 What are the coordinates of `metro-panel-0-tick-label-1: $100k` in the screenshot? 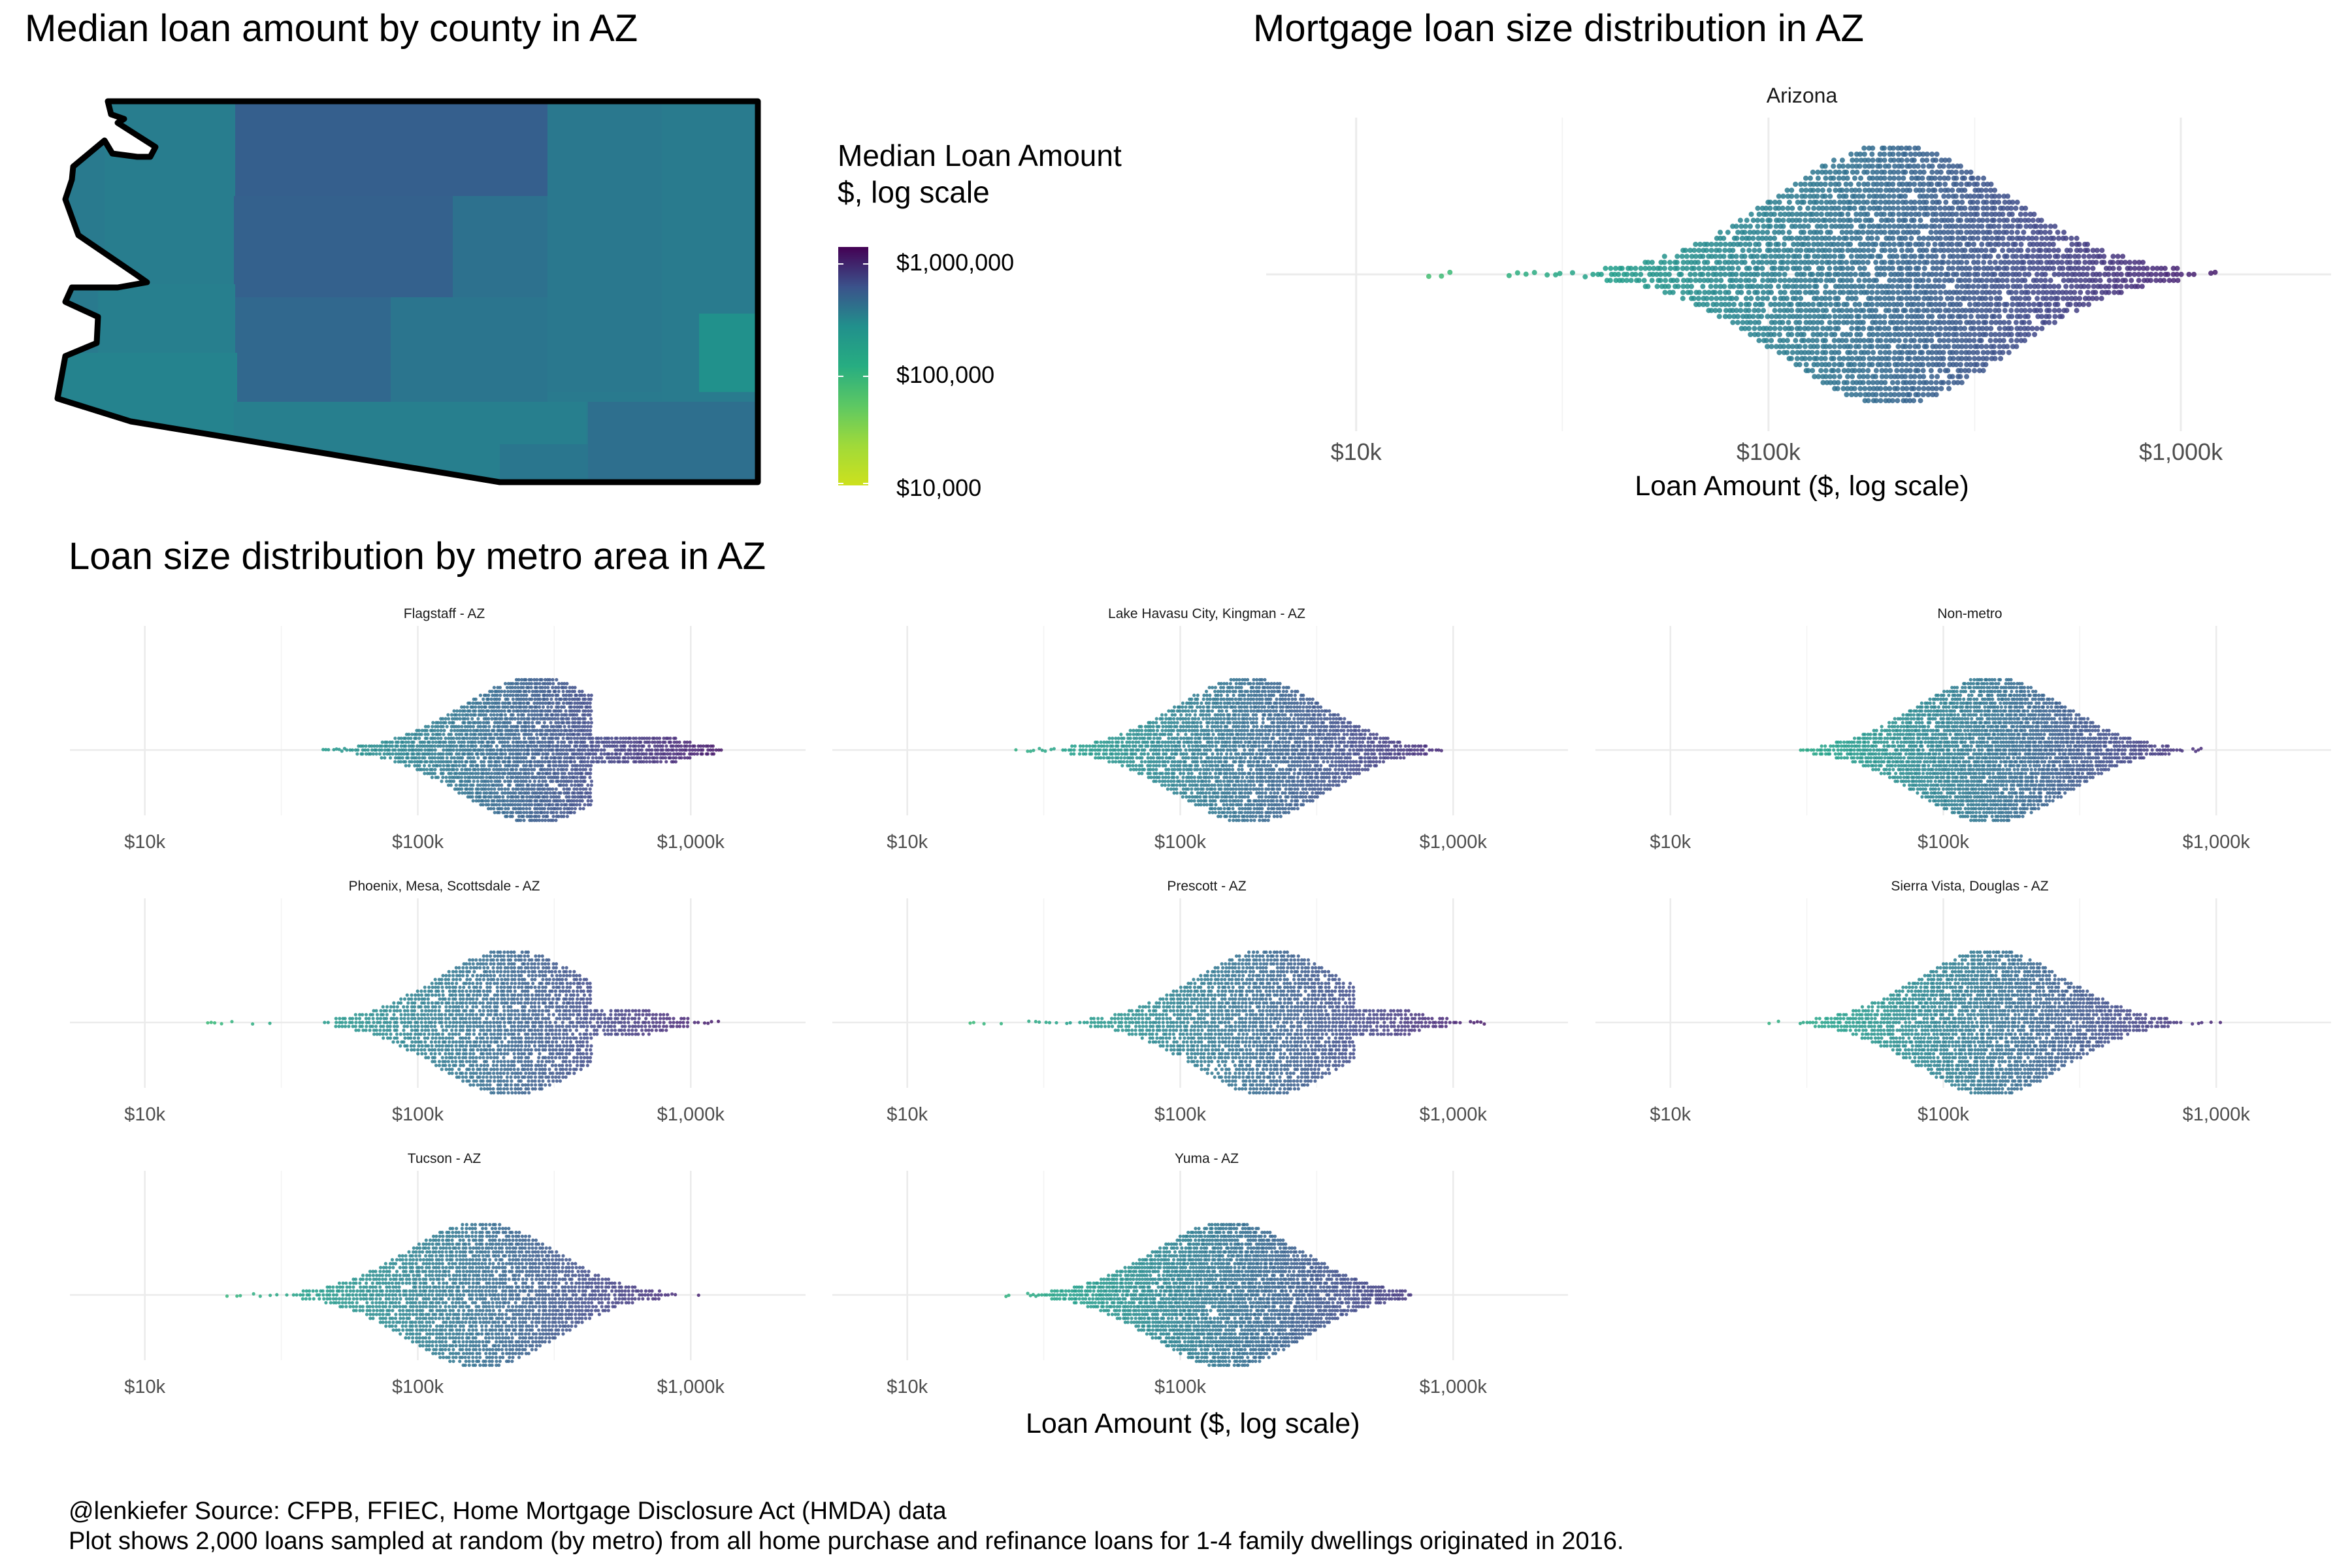 It's located at (418, 842).